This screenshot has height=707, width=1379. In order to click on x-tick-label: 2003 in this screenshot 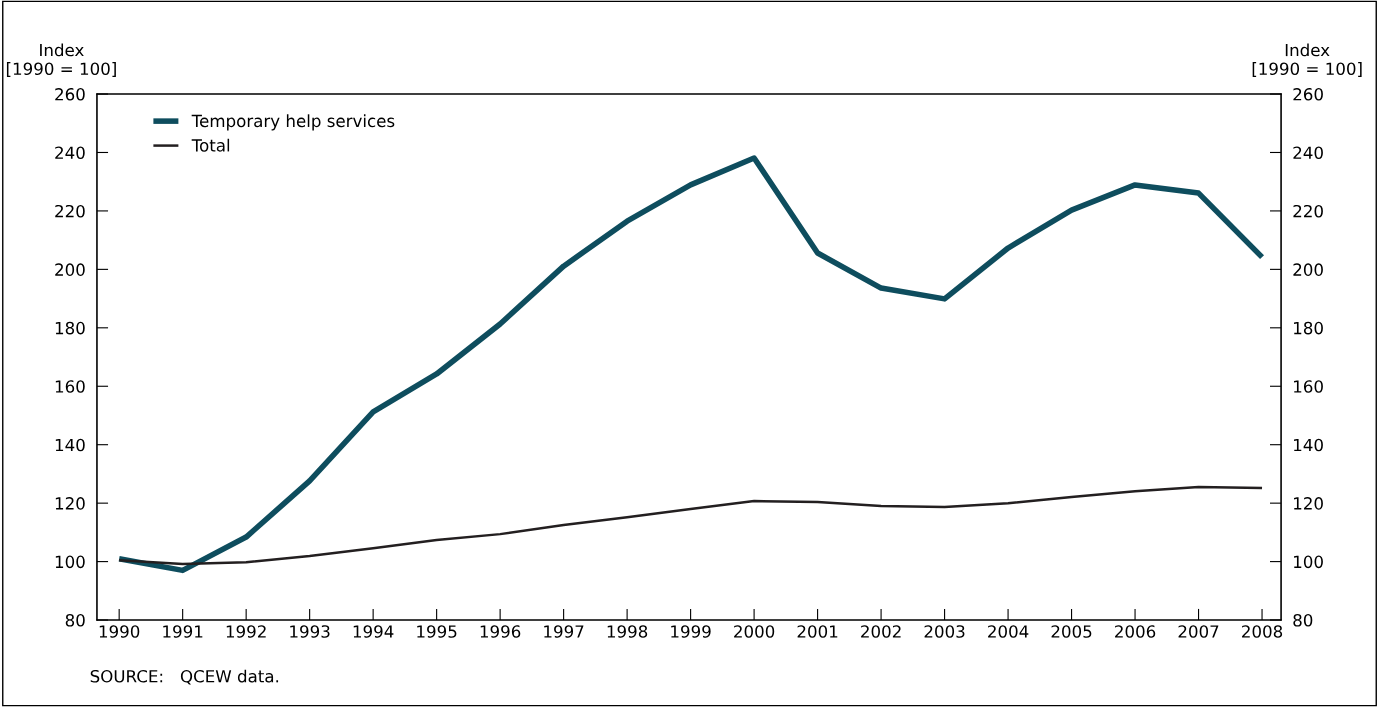, I will do `click(944, 631)`.